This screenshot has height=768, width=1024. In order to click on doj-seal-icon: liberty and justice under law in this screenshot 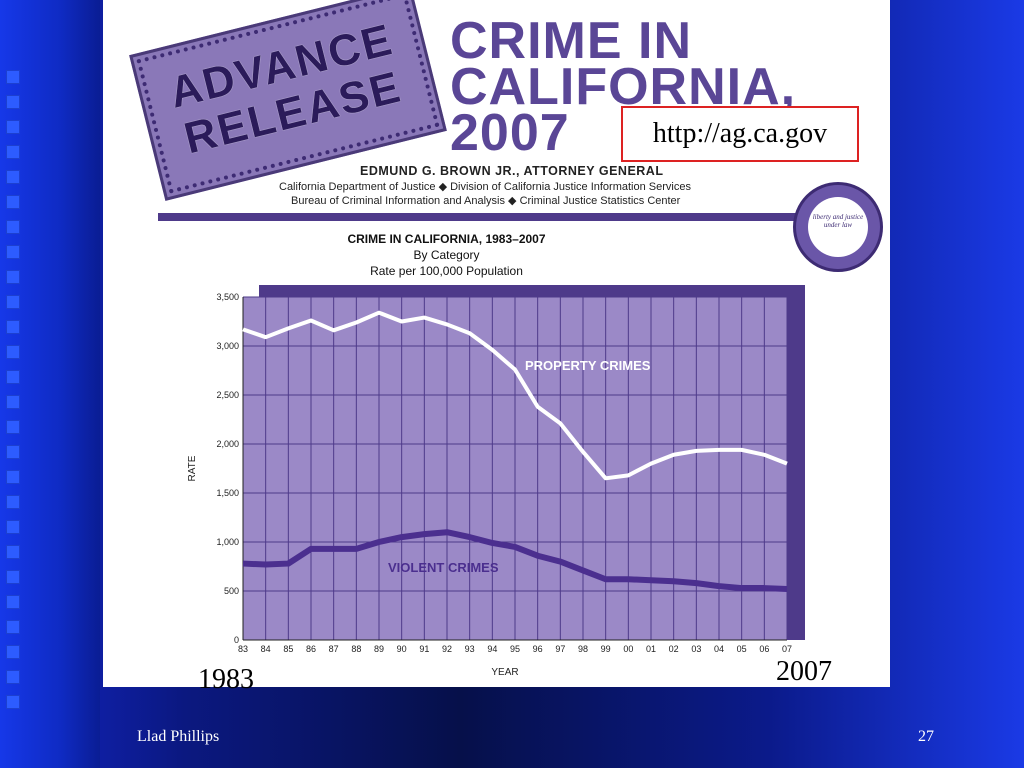, I will do `click(838, 227)`.